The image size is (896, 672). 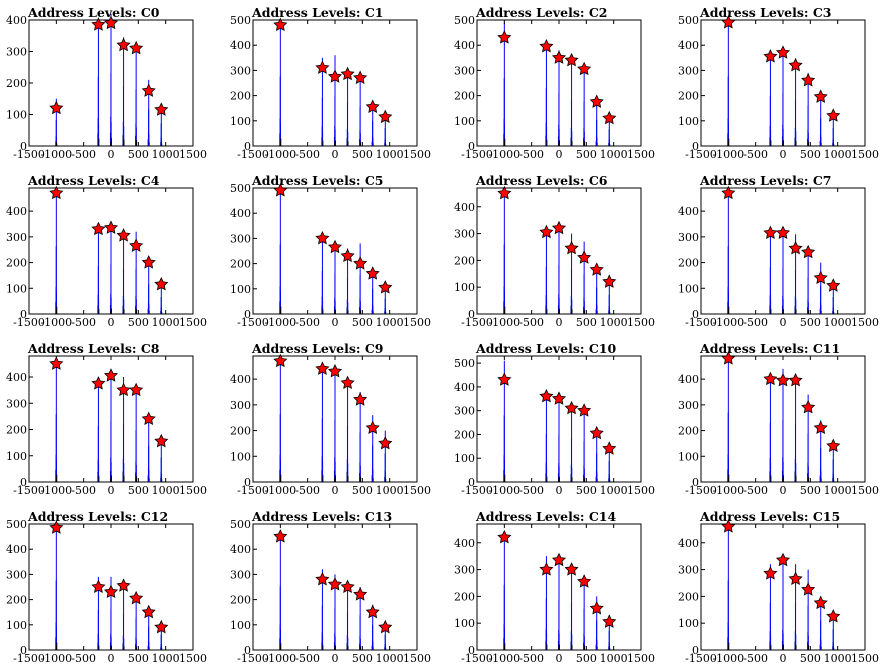 What do you see at coordinates (464, 363) in the screenshot?
I see `y-tick-label: 500` at bounding box center [464, 363].